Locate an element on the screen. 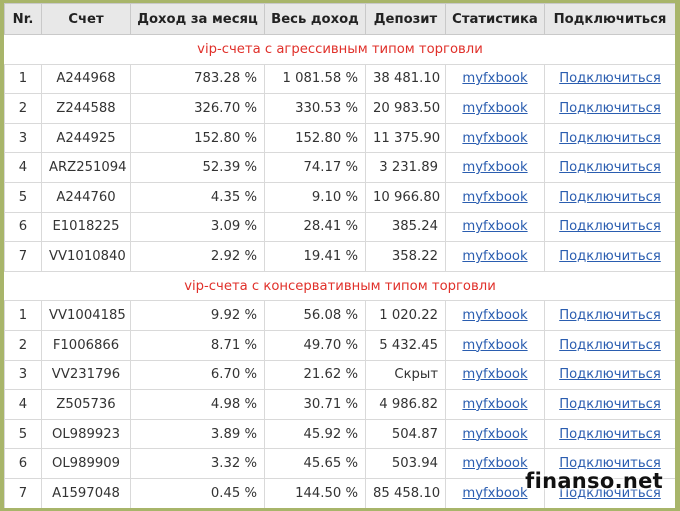 The height and width of the screenshot is (511, 680). month-income-cell: 6.70 % is located at coordinates (197, 375).